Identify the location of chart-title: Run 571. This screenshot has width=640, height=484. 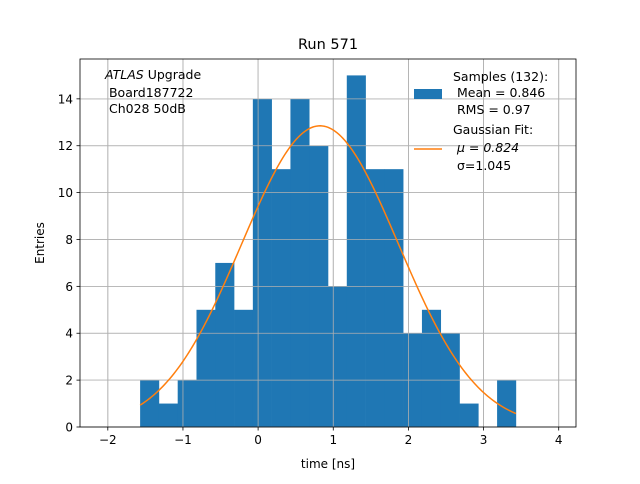
(328, 45).